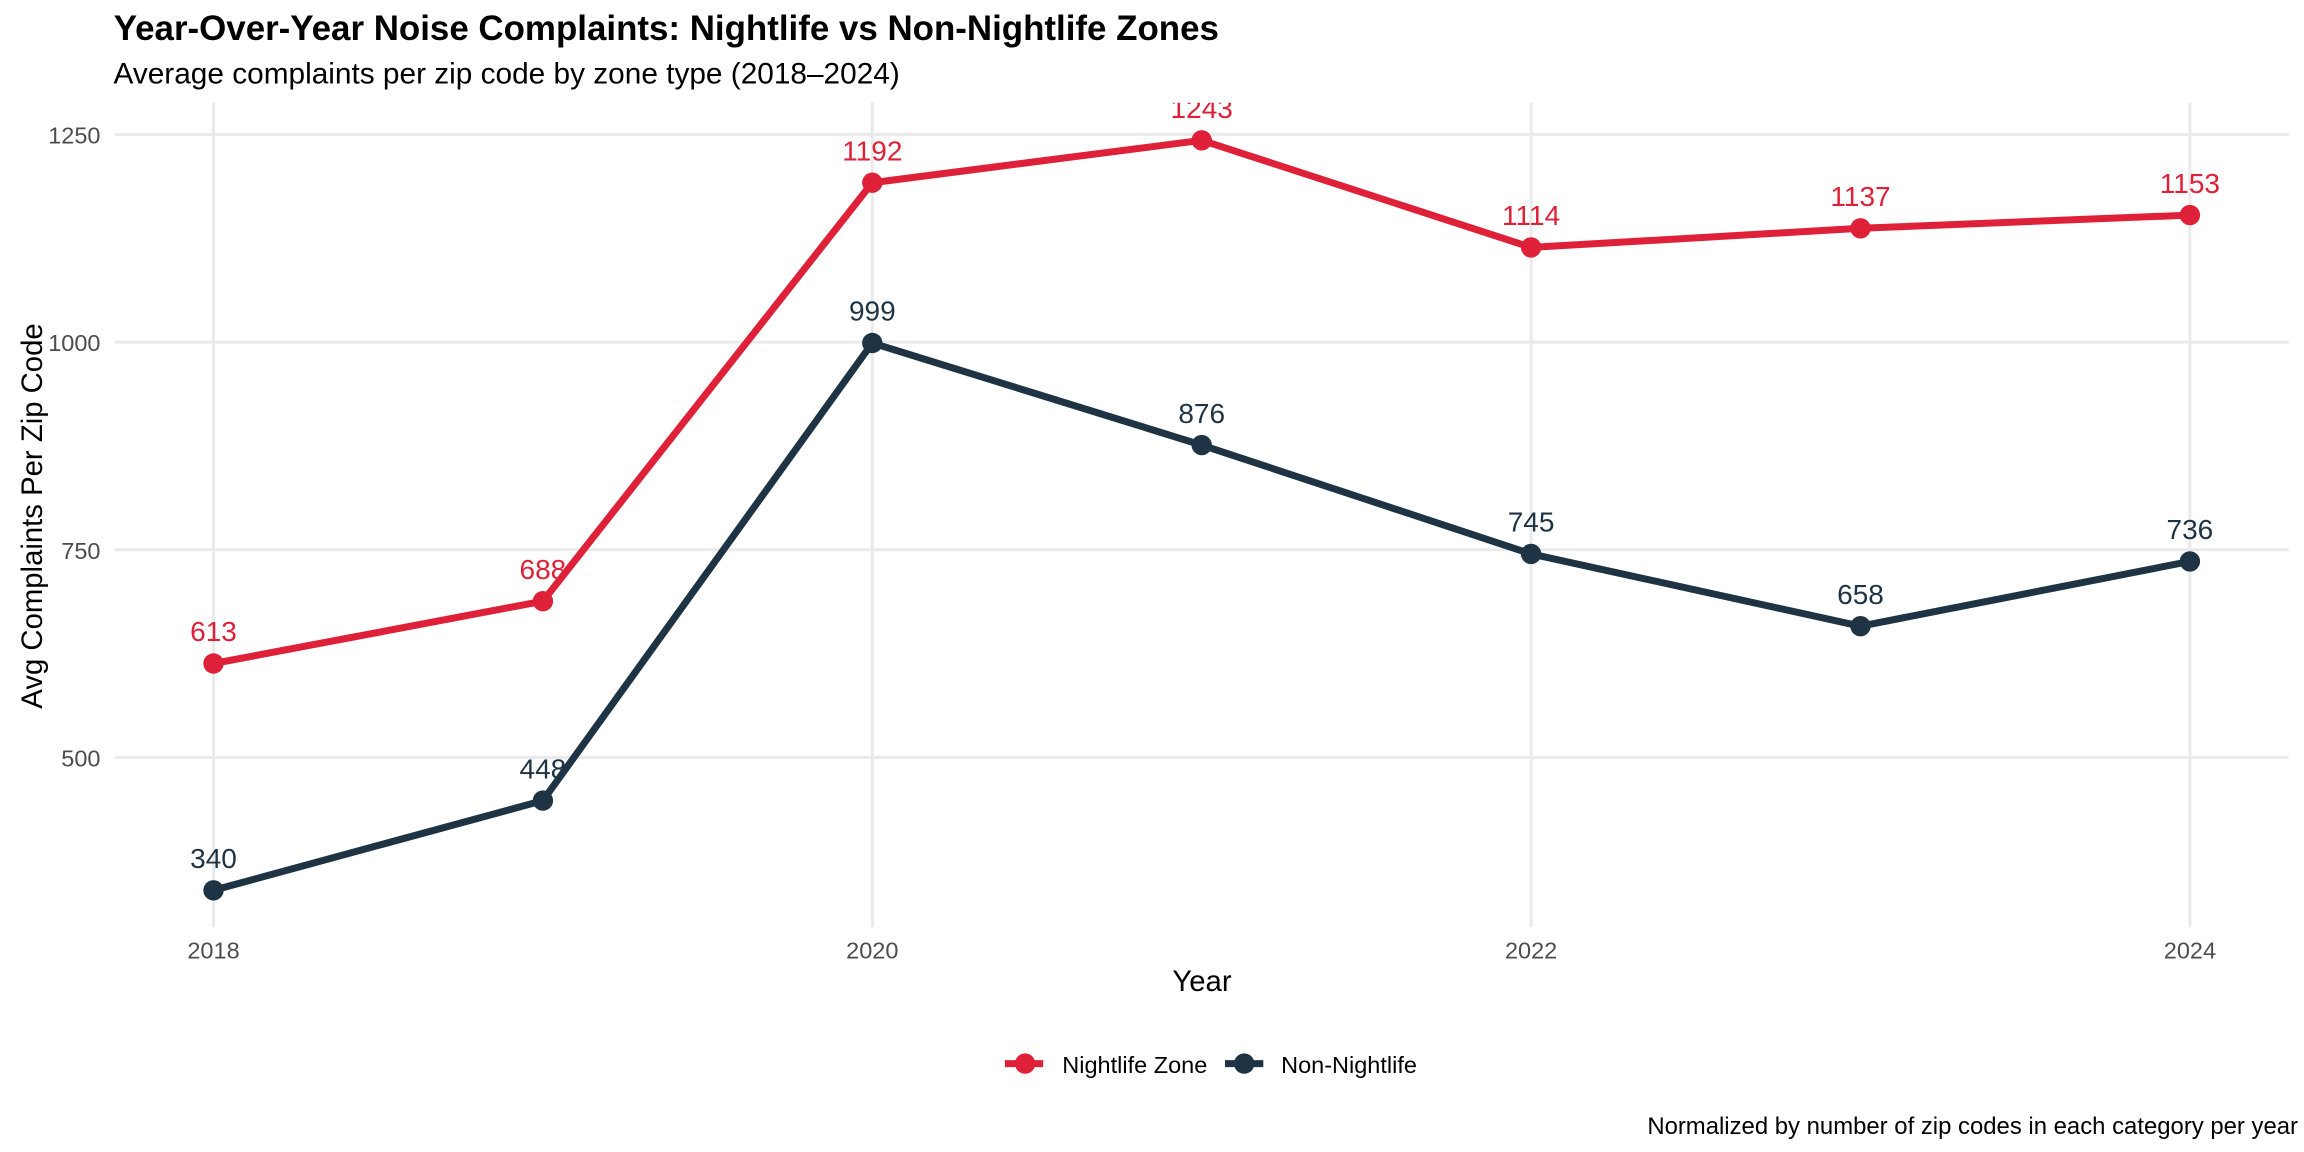 The width and height of the screenshot is (2304, 1152). Describe the element at coordinates (543, 768) in the screenshot. I see `svg-text: 448` at that location.